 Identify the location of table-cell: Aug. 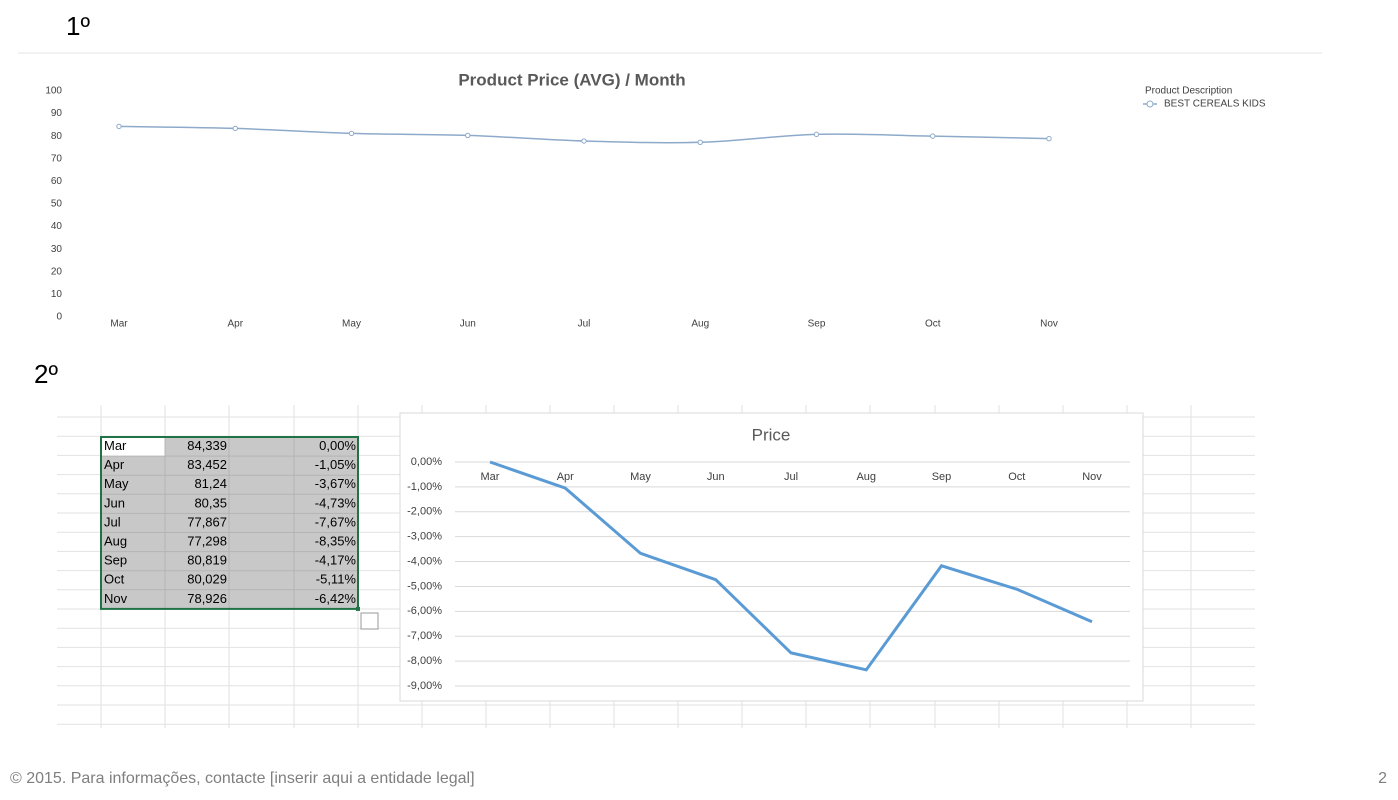
(115, 540).